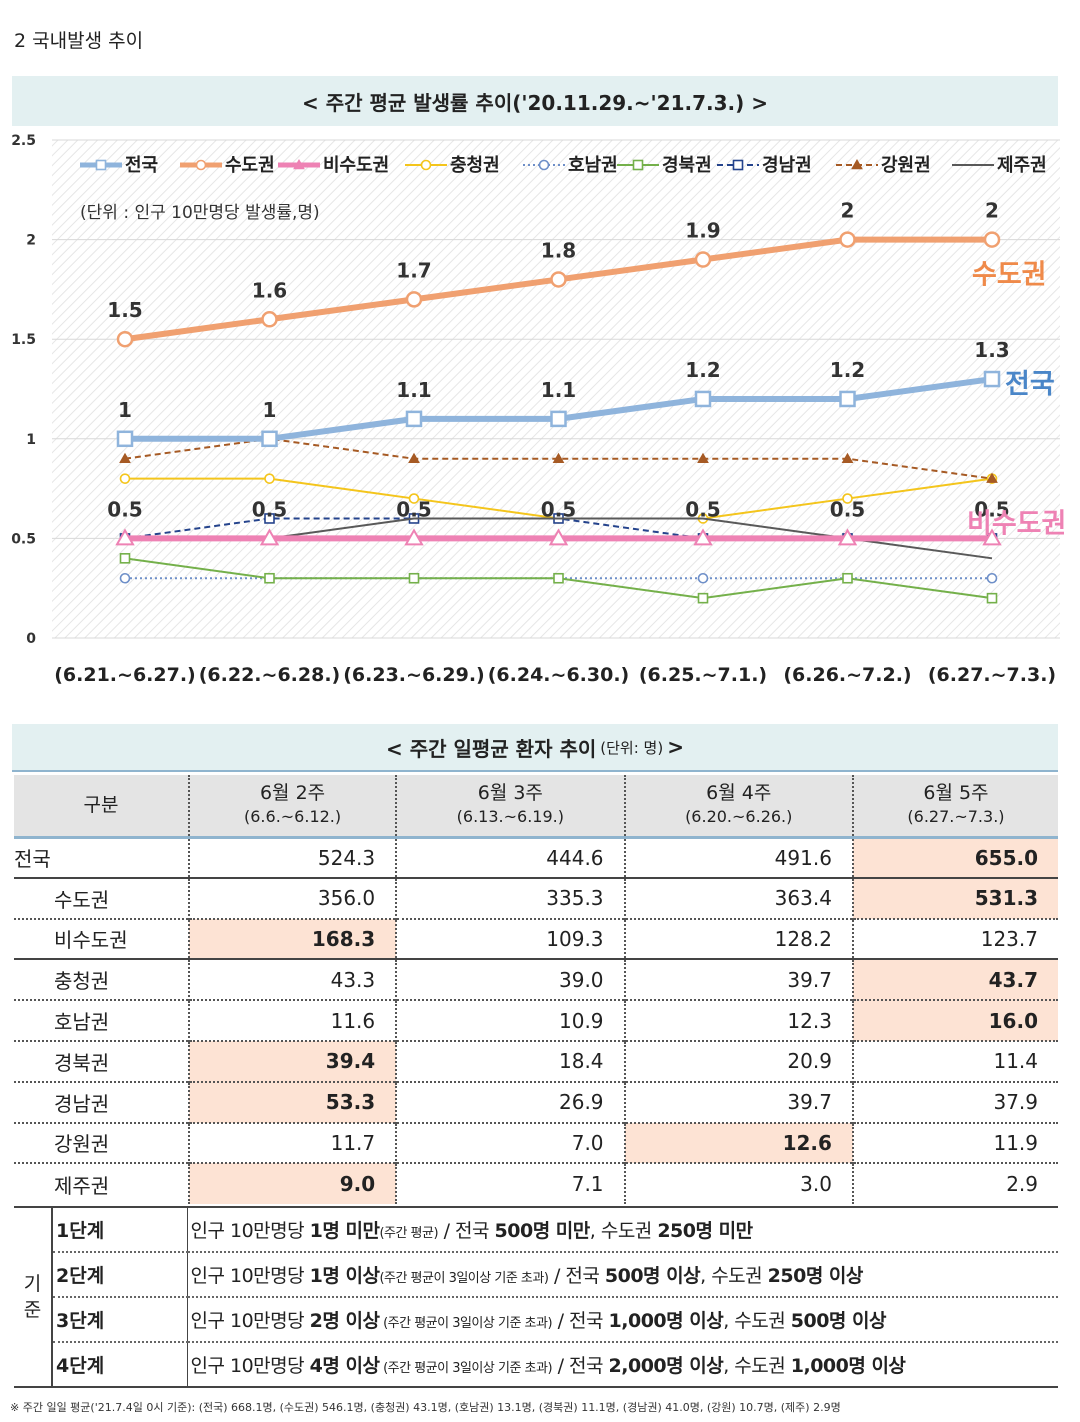 The height and width of the screenshot is (1422, 1080). What do you see at coordinates (269, 675) in the screenshot?
I see `x-tick-label: (6.22.~6.28.)` at bounding box center [269, 675].